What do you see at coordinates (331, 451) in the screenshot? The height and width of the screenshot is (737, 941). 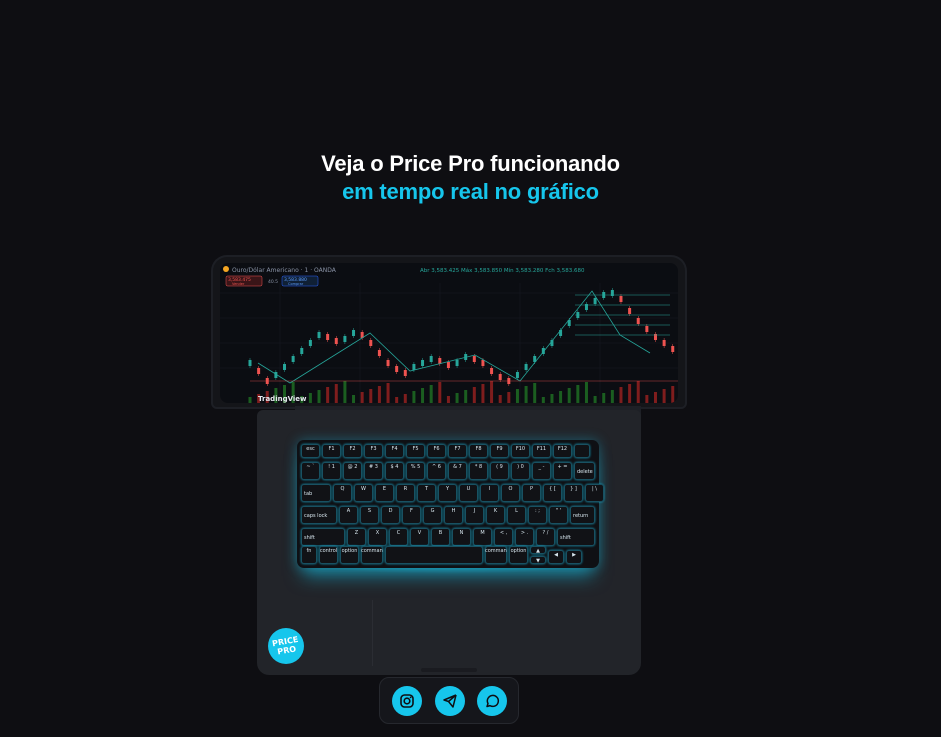 I see `key: F1` at bounding box center [331, 451].